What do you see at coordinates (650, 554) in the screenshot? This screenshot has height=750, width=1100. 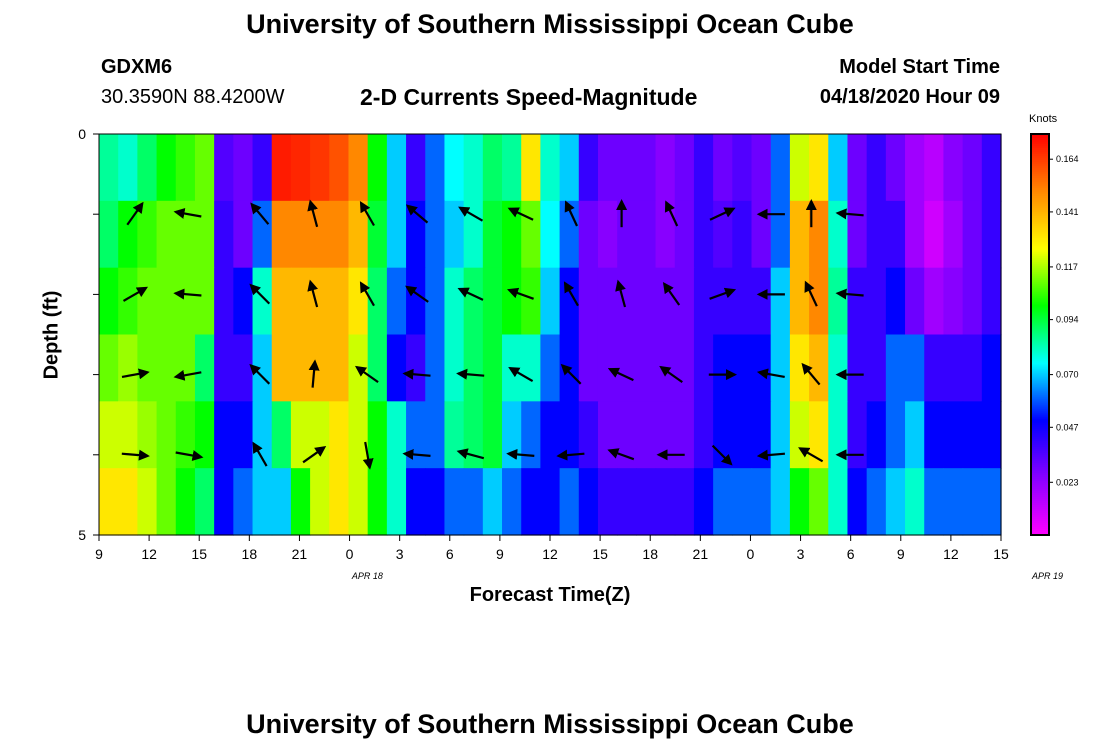 I see `x-tick-label: 18` at bounding box center [650, 554].